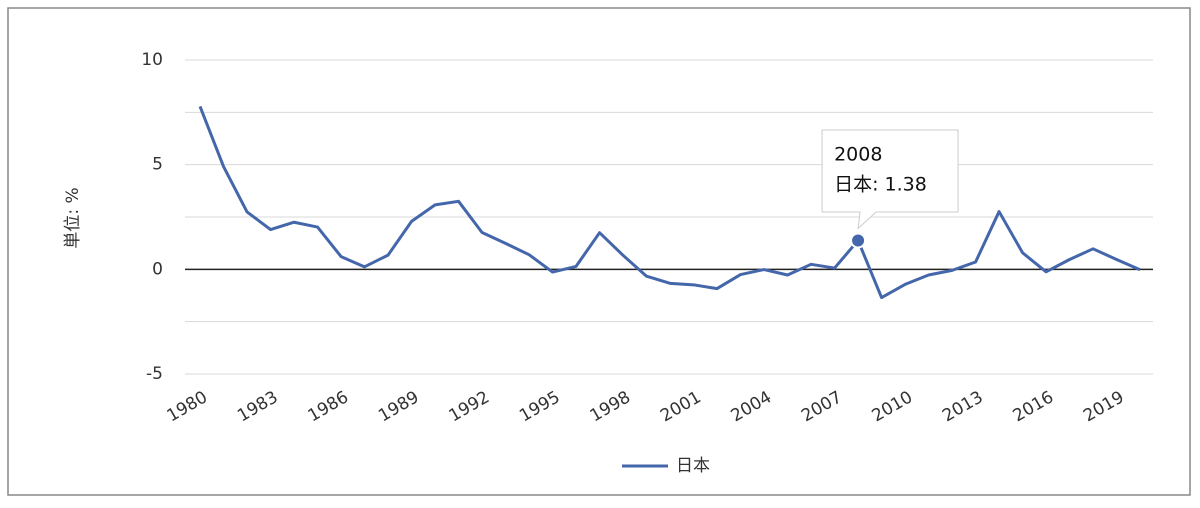 This screenshot has width=1200, height=508. I want to click on y-tick-label: -5, so click(154, 374).